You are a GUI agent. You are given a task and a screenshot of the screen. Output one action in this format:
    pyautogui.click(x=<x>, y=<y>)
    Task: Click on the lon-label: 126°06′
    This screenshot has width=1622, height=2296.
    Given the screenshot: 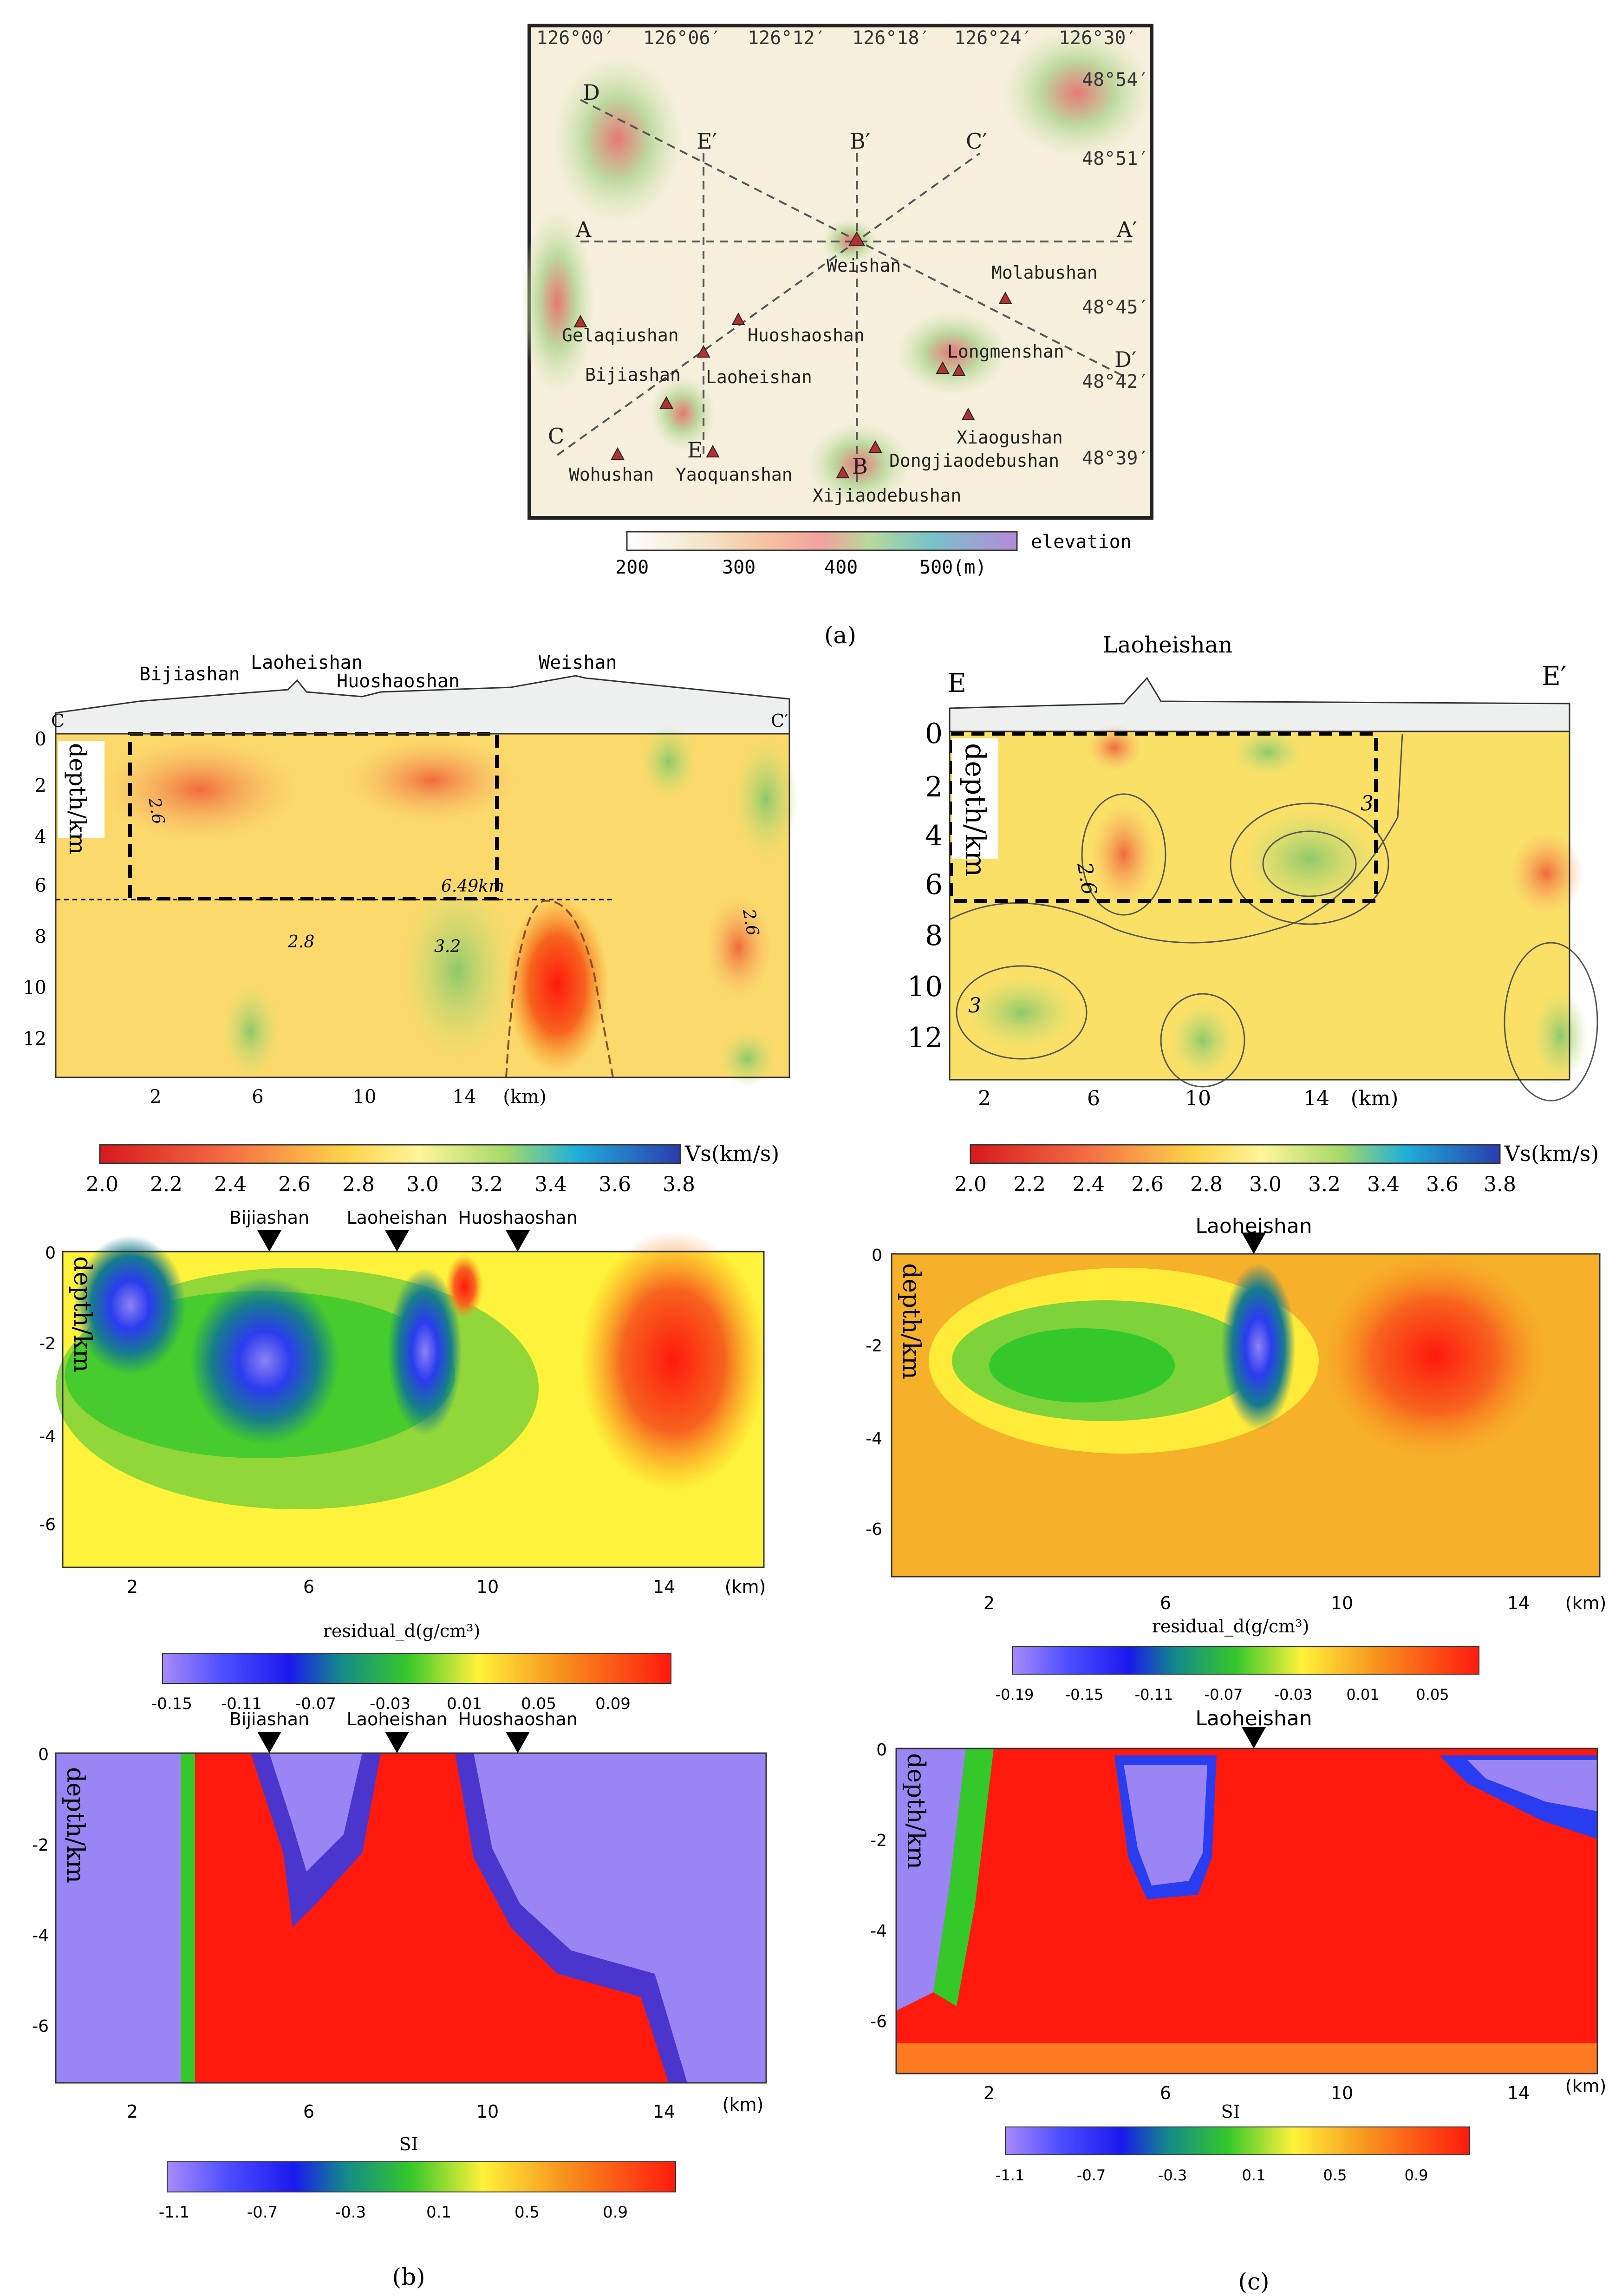 What is the action you would take?
    pyautogui.click(x=682, y=38)
    